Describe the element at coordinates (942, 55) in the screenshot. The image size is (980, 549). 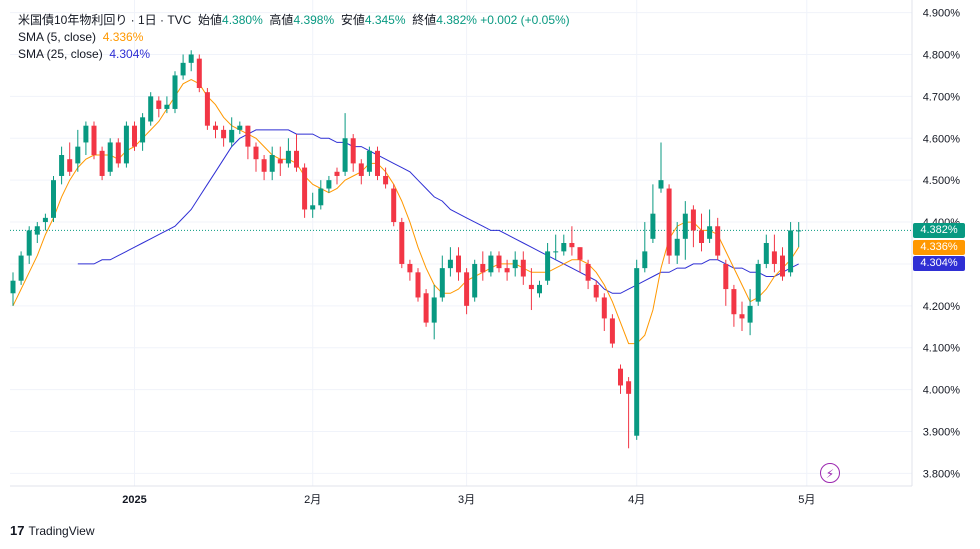
I see `y-tick-label: 4.800%` at that location.